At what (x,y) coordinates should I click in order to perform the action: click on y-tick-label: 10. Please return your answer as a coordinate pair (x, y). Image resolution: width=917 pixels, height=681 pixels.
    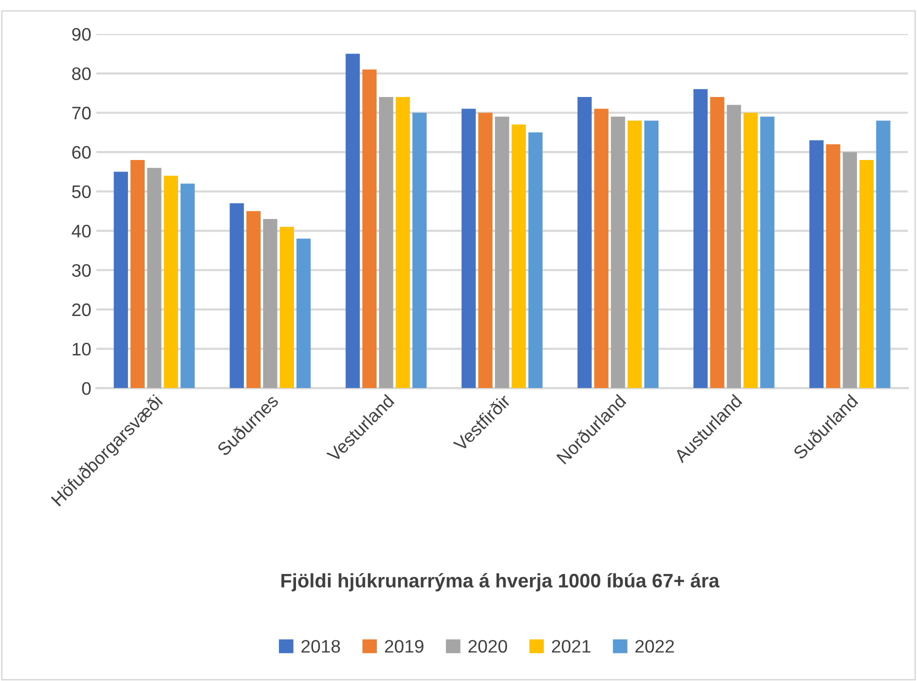
    Looking at the image, I should click on (81, 349).